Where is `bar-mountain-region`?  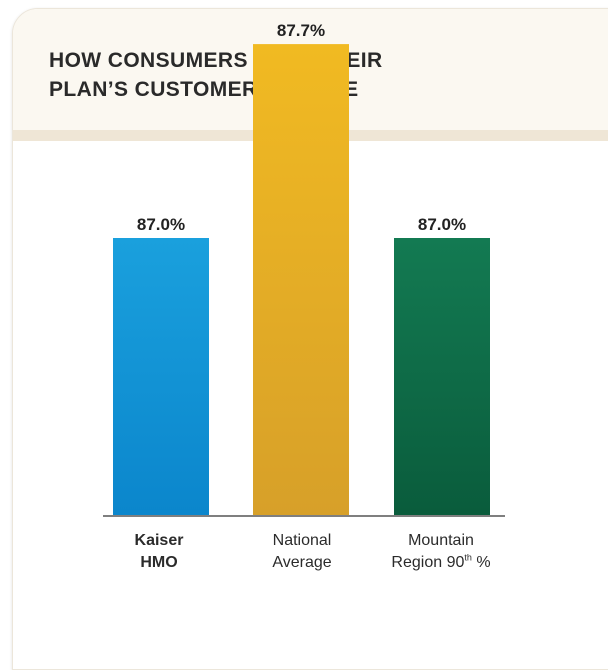 bar-mountain-region is located at coordinates (442, 376).